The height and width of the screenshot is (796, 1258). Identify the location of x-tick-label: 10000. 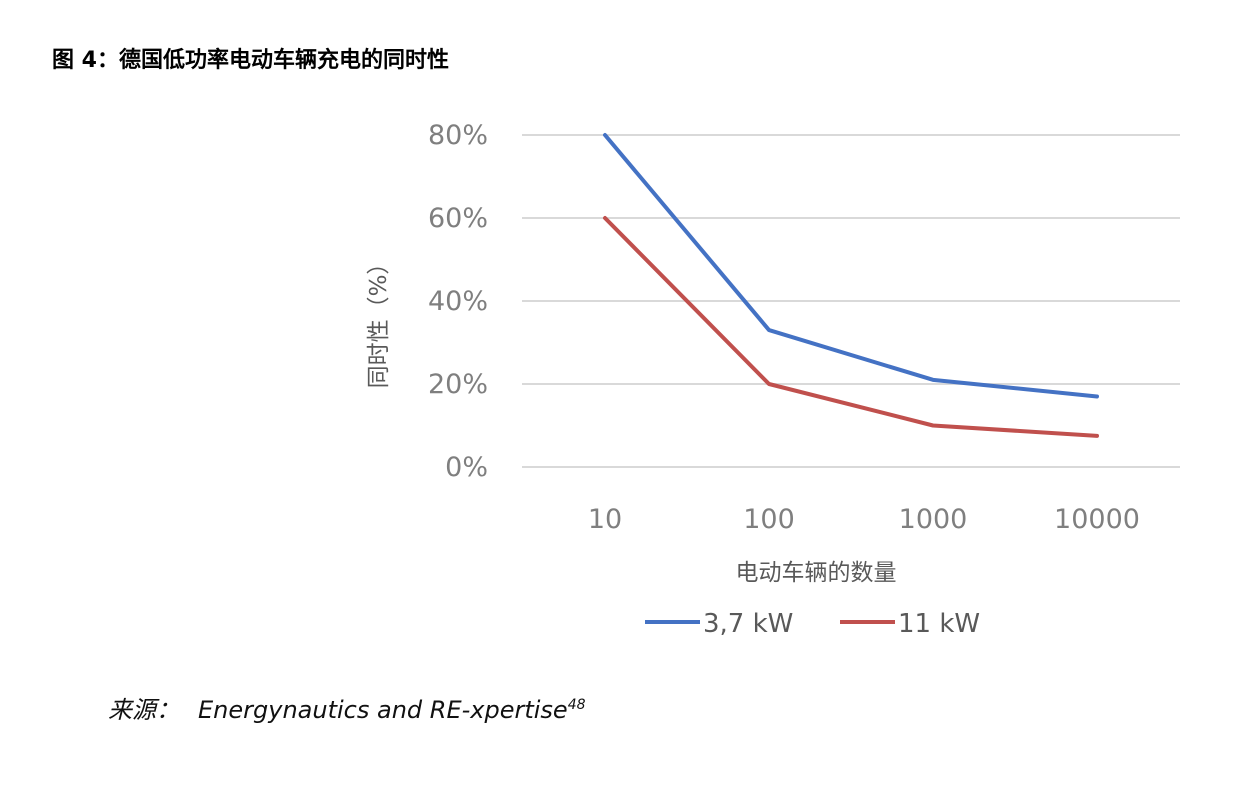
(1097, 519).